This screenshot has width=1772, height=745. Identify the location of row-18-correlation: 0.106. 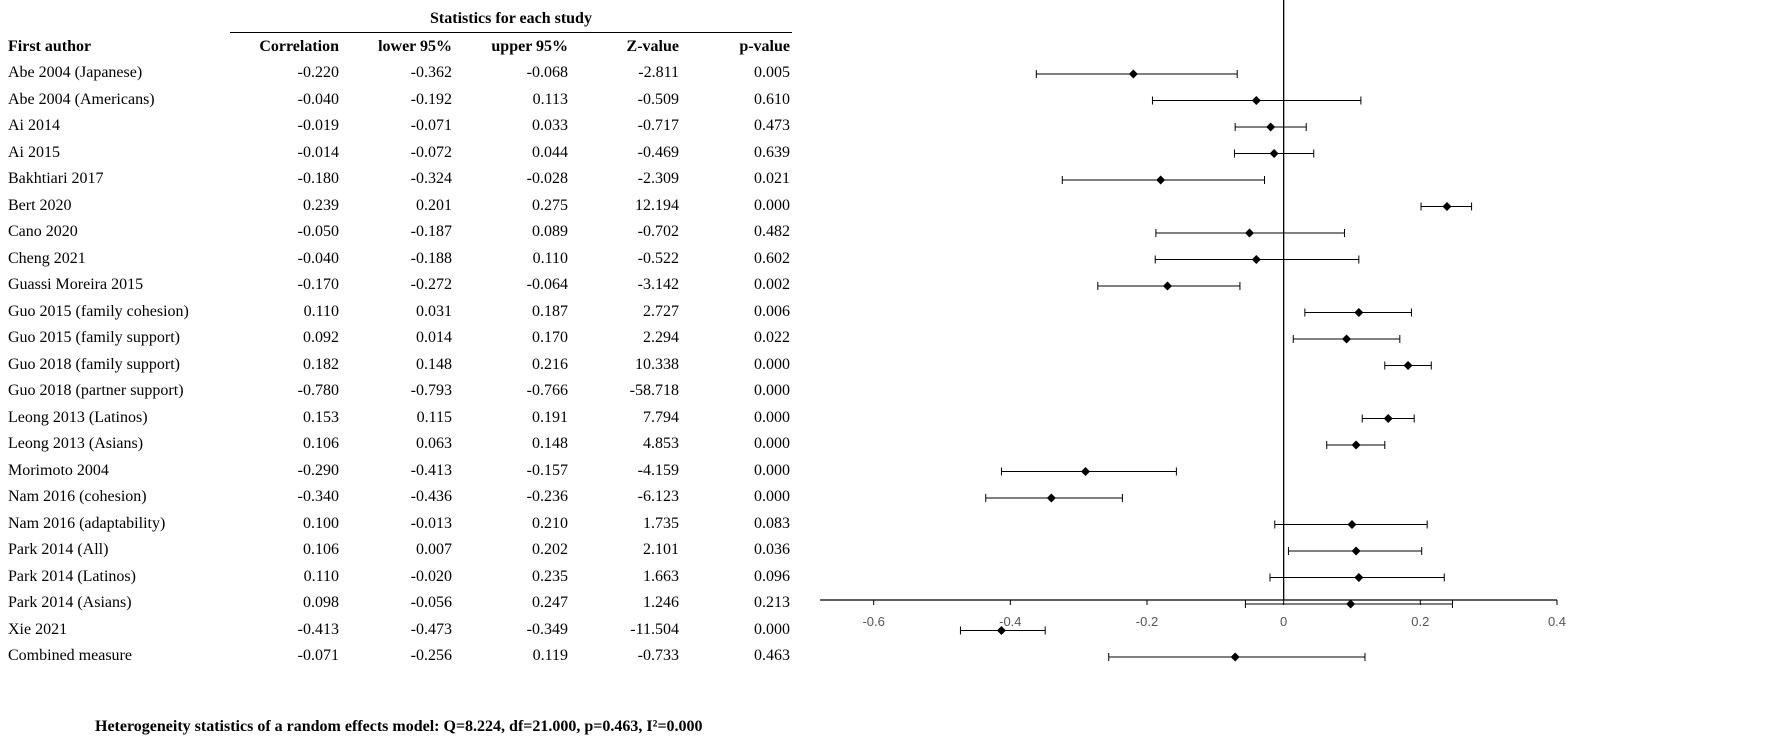
(321, 549).